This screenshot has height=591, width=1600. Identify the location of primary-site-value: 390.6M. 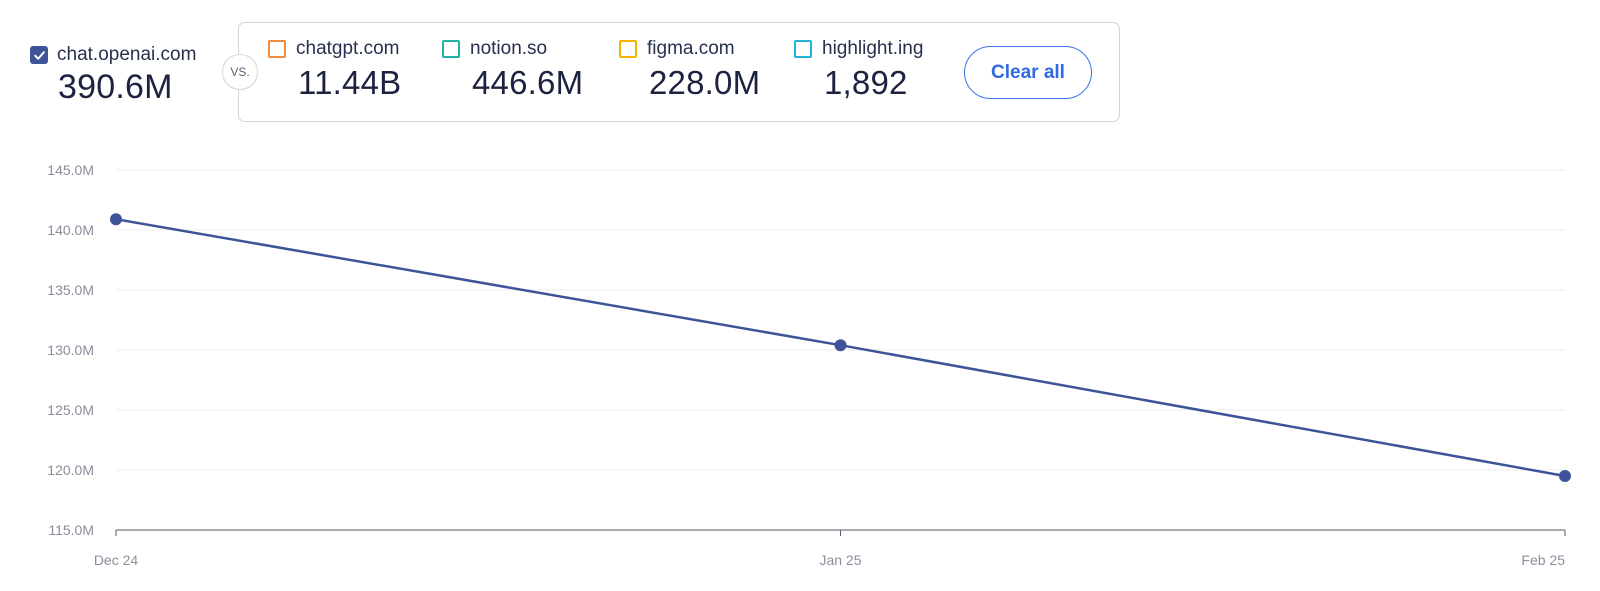
(115, 87).